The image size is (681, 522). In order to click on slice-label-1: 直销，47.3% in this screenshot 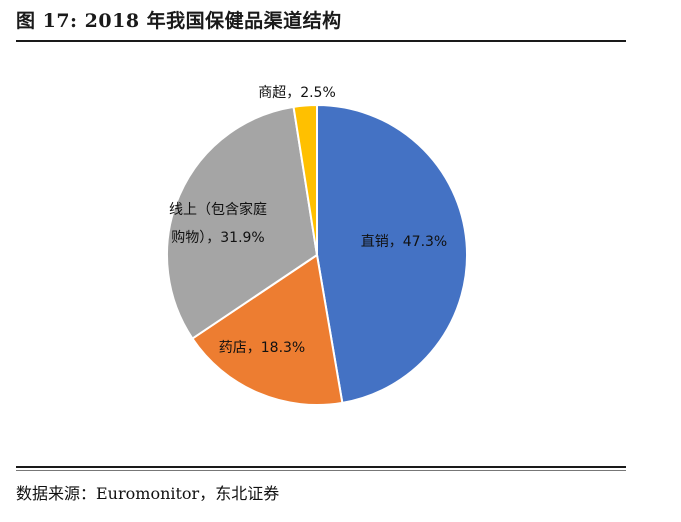, I will do `click(404, 241)`.